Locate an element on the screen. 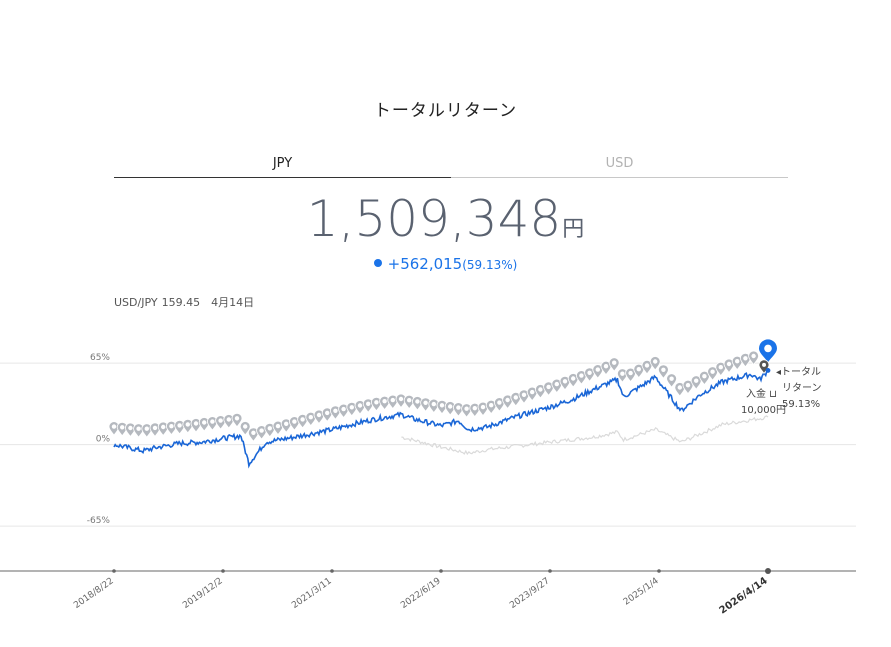  x-tick-label: 2023/9/27 is located at coordinates (530, 593).